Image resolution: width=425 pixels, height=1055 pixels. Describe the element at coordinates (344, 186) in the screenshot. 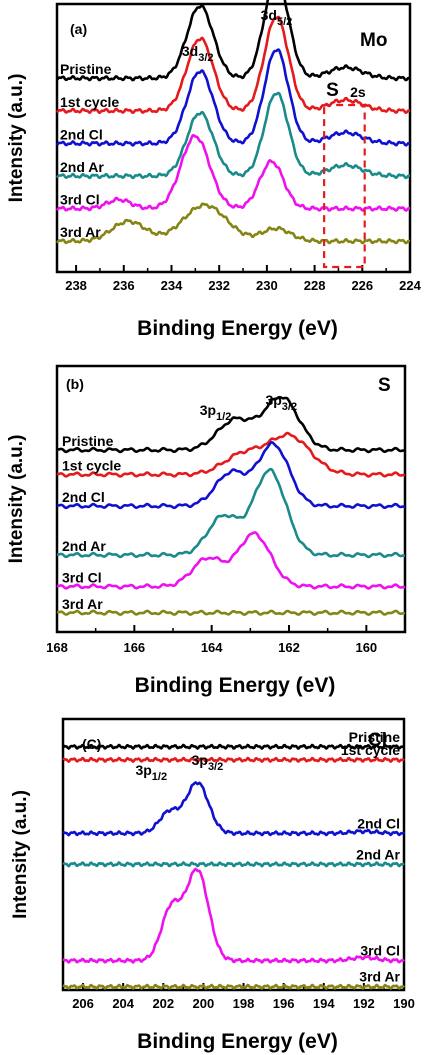

I see `annotation-box` at that location.